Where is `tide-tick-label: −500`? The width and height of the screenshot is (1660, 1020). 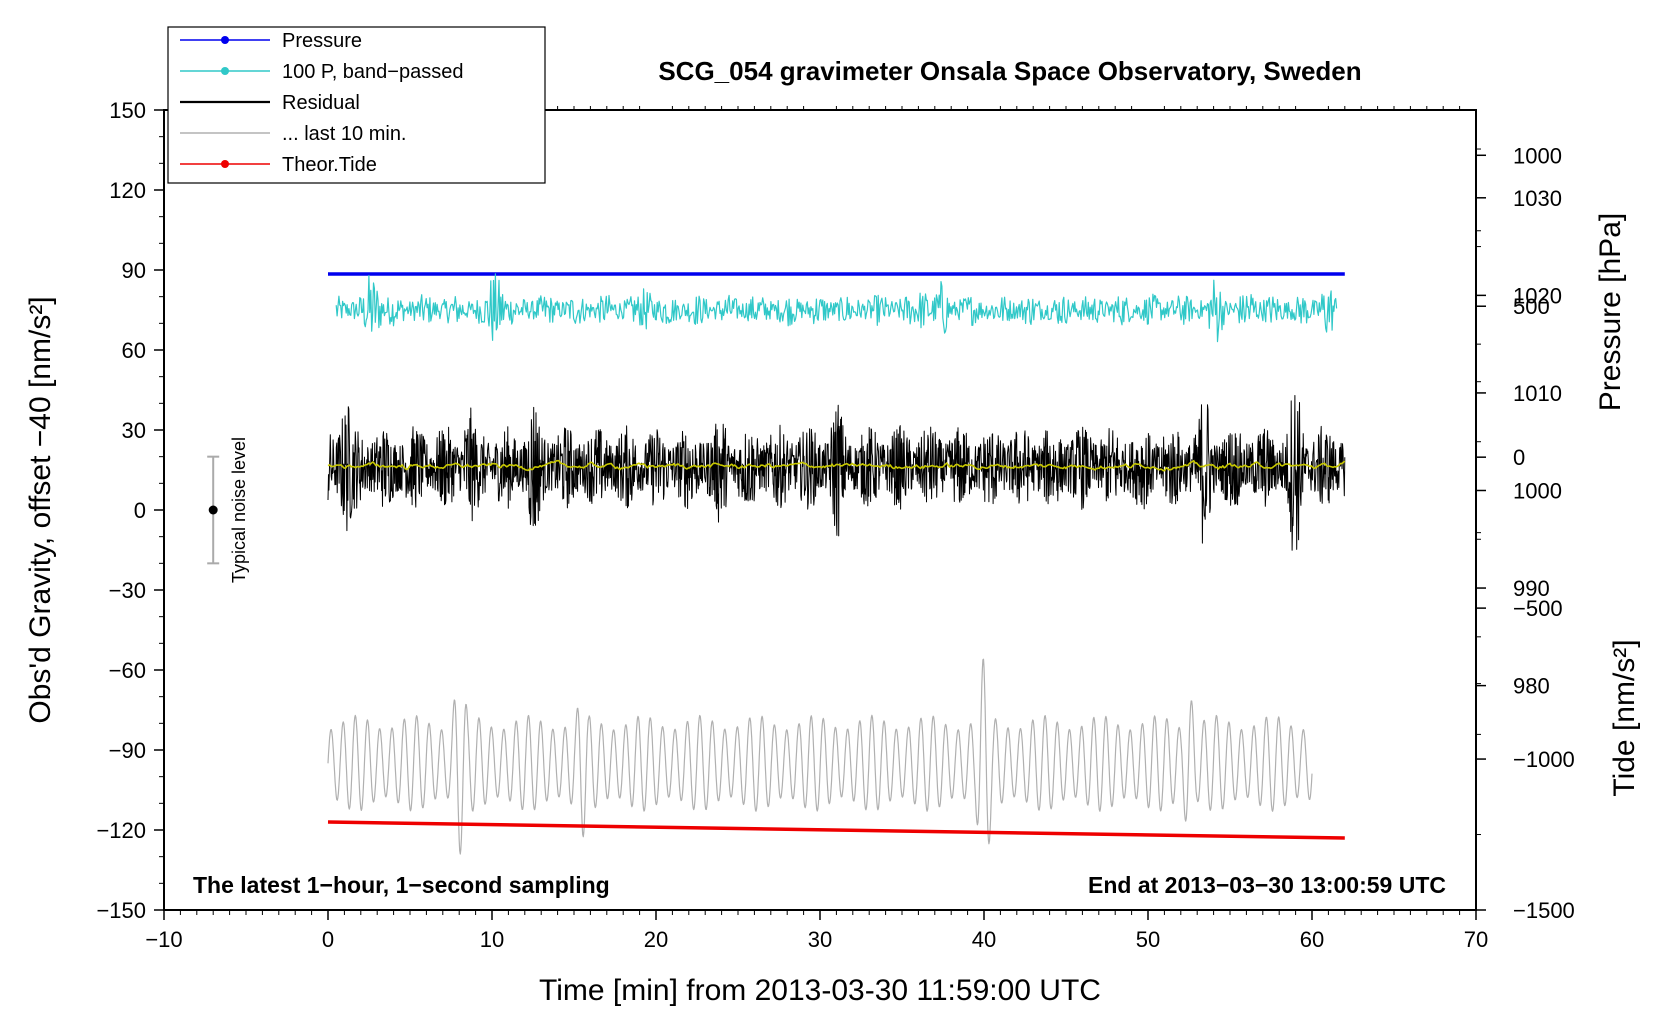 tide-tick-label: −500 is located at coordinates (1538, 608).